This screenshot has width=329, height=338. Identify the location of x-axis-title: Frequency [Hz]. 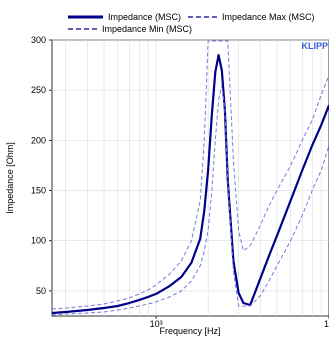
(189, 331).